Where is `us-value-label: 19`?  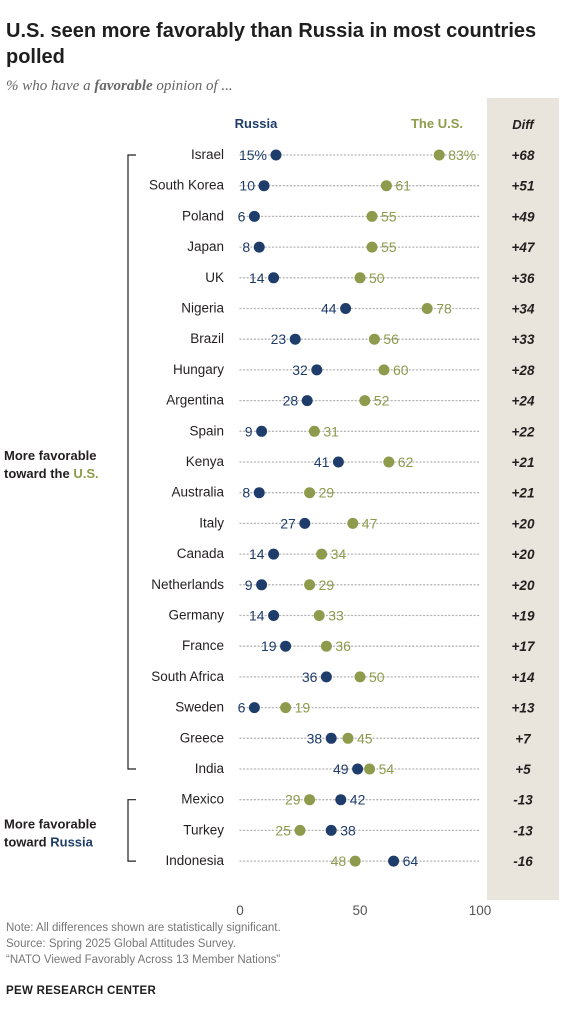
us-value-label: 19 is located at coordinates (303, 708).